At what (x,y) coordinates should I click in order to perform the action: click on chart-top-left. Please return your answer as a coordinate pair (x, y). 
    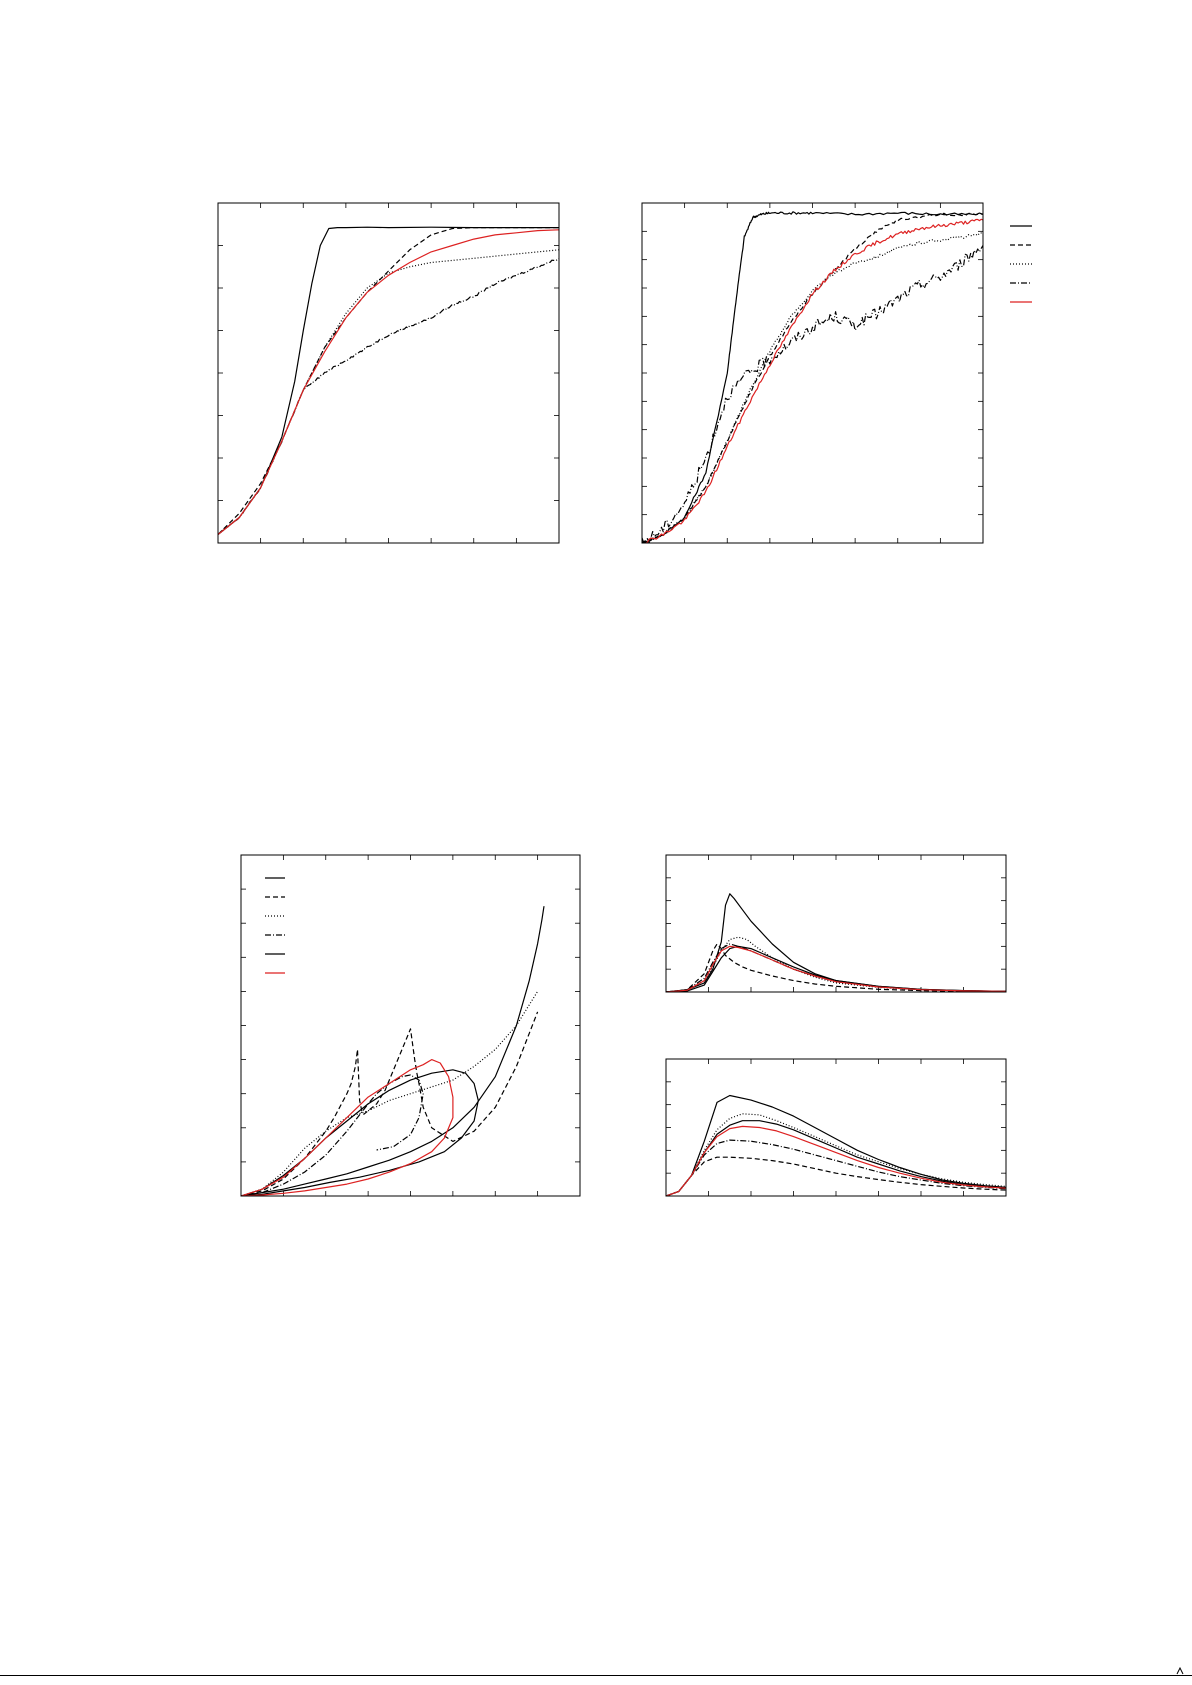
    Looking at the image, I should click on (388, 373).